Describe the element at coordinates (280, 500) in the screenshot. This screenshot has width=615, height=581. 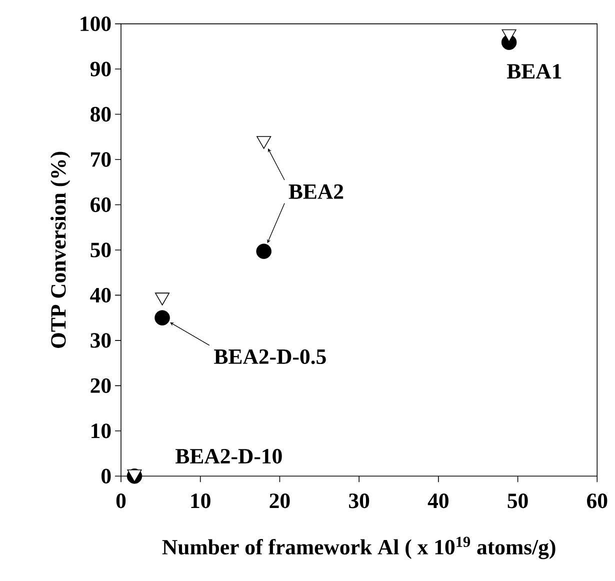
I see `x-tick-label: 20` at that location.